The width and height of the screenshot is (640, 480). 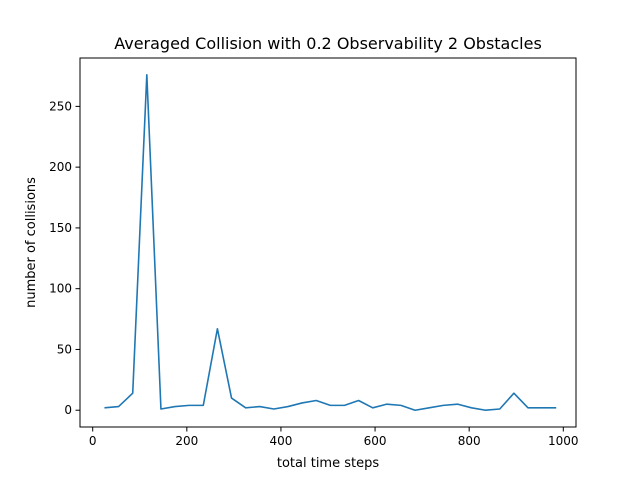 I want to click on y-tick-label: 150, so click(x=60, y=228).